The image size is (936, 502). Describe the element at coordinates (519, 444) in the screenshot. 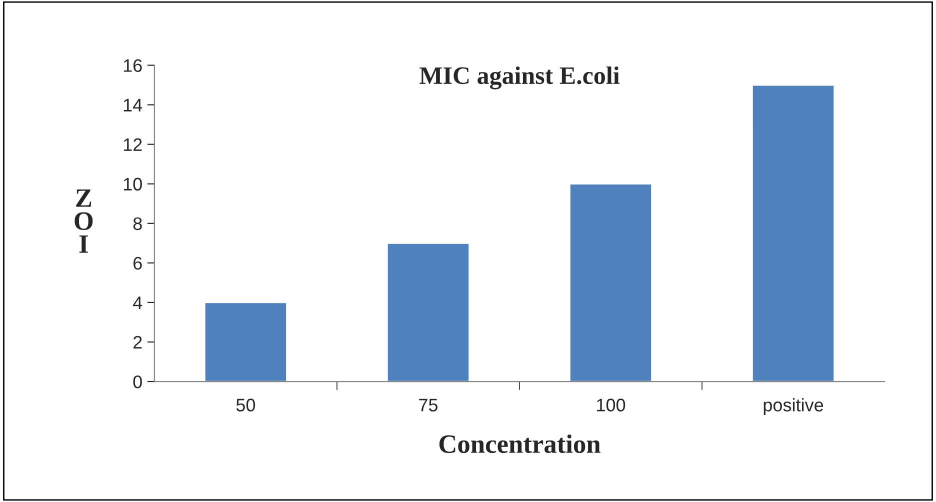

I see `x-axis-title: Concentration` at that location.